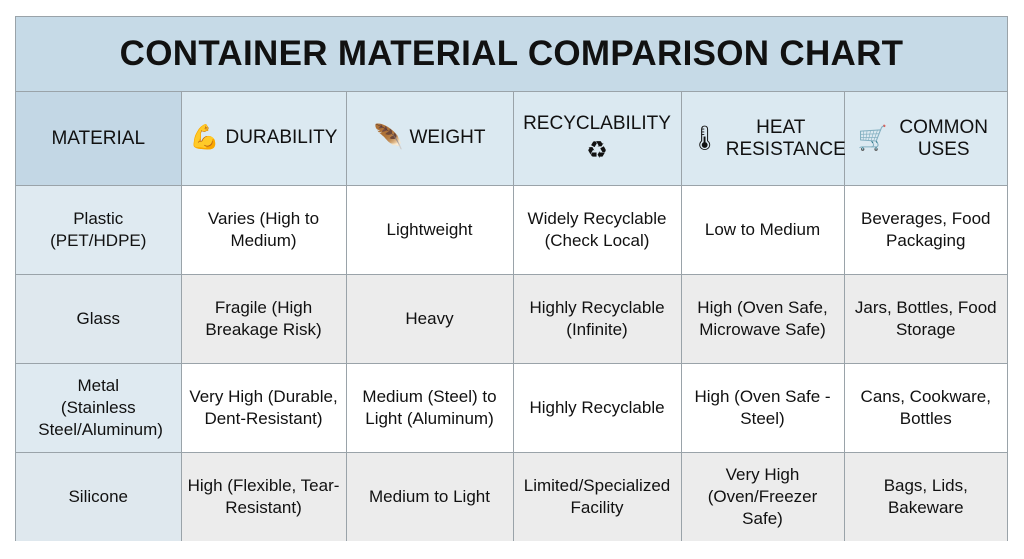  I want to click on cell-heat-resistance: Very High (Oven/Freezer Safe), so click(762, 496).